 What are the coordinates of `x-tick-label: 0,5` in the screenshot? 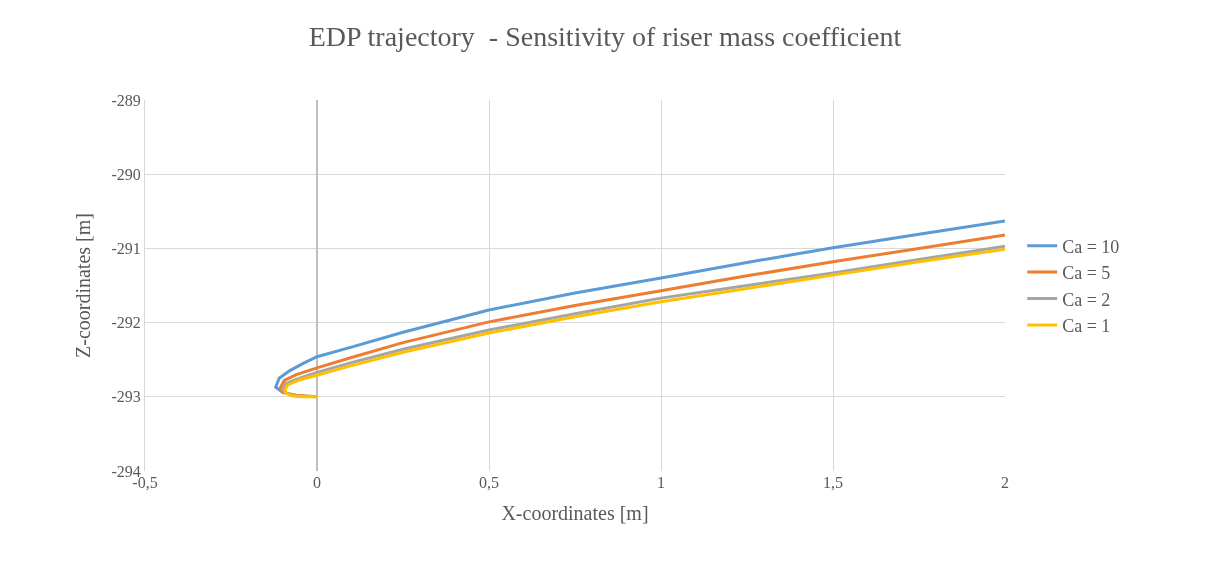 It's located at (489, 482).